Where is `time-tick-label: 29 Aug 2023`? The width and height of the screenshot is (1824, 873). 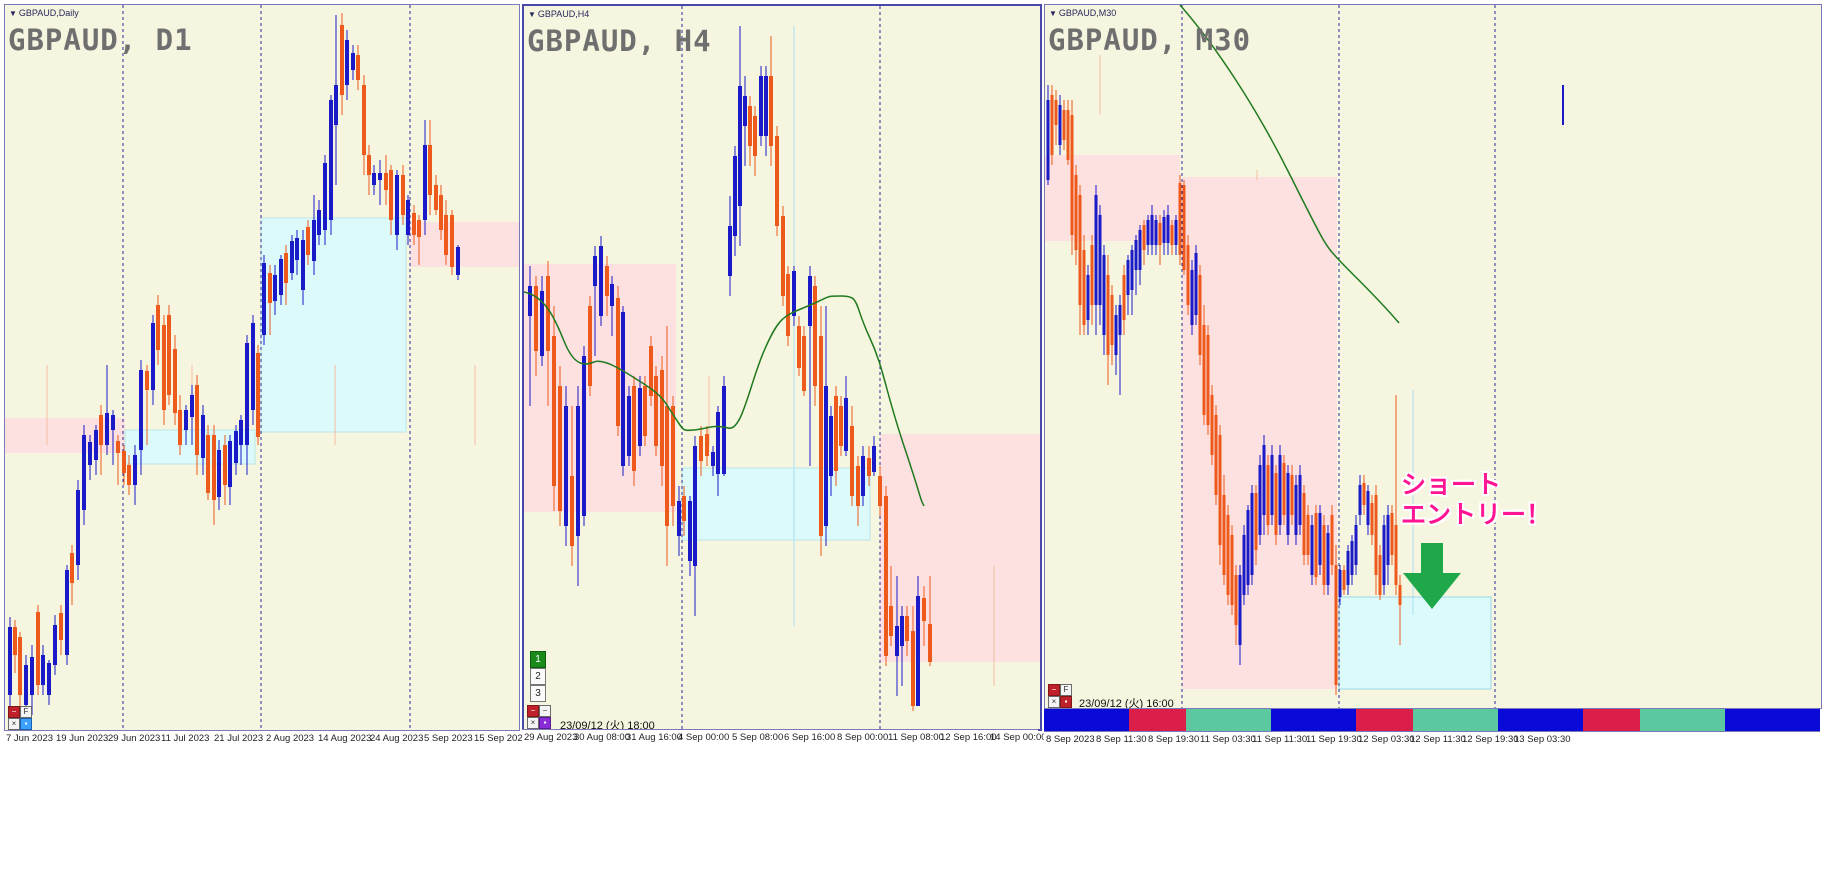
time-tick-label: 29 Aug 2023 is located at coordinates (551, 737).